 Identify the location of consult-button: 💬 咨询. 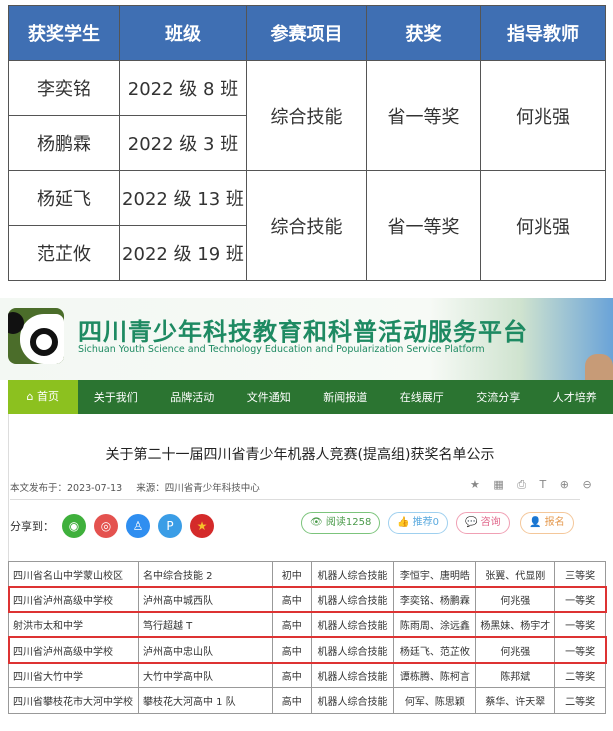
(483, 523).